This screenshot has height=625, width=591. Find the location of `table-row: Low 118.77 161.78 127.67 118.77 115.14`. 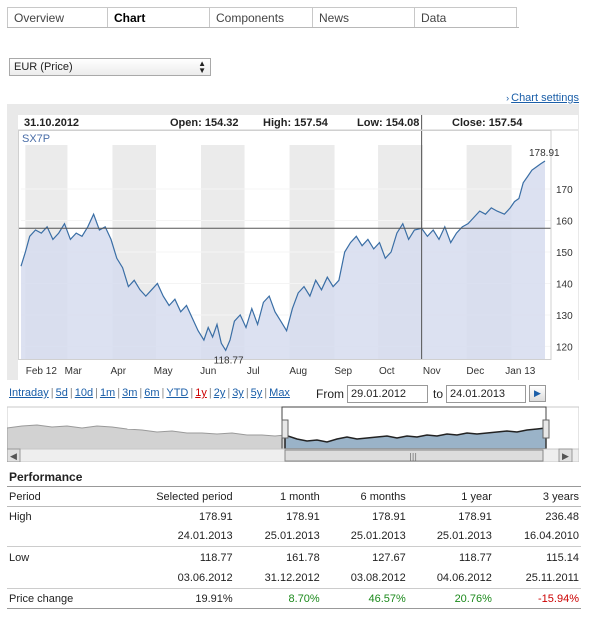

table-row: Low 118.77 161.78 127.67 118.77 115.14 is located at coordinates (294, 558).